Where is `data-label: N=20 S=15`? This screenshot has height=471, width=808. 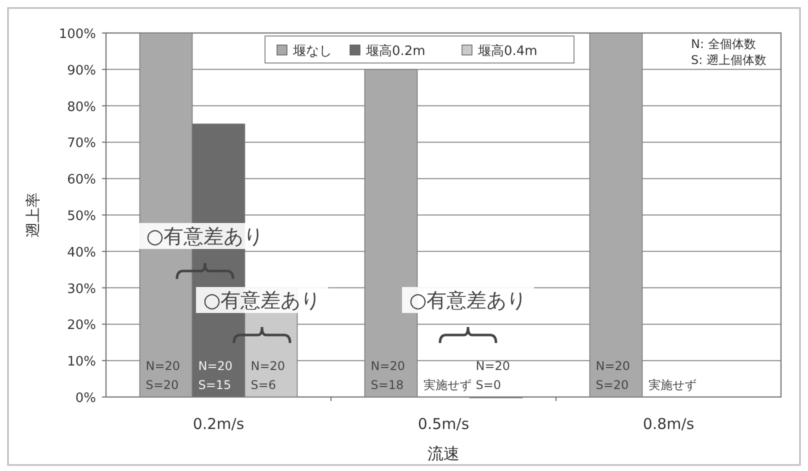
data-label: N=20 S=15 is located at coordinates (215, 375).